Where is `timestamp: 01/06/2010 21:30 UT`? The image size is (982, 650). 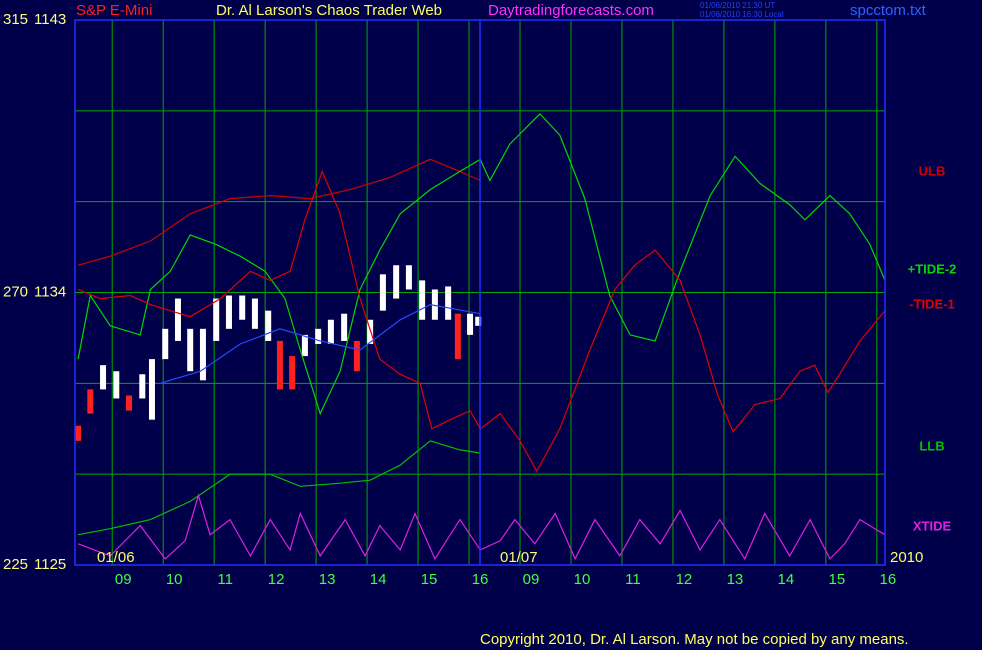 timestamp: 01/06/2010 21:30 UT is located at coordinates (737, 5).